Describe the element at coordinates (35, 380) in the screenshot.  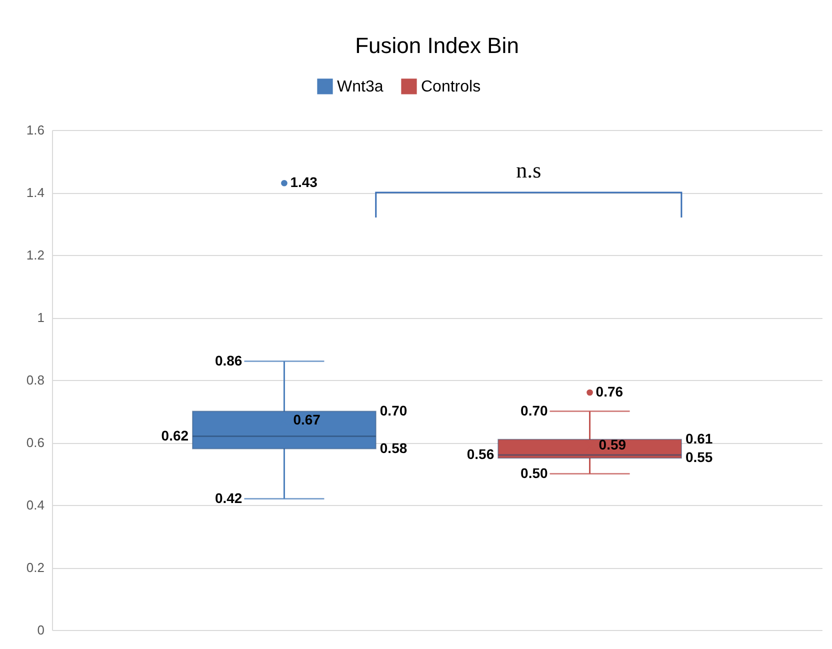
I see `y-tick-label: 0.8` at that location.